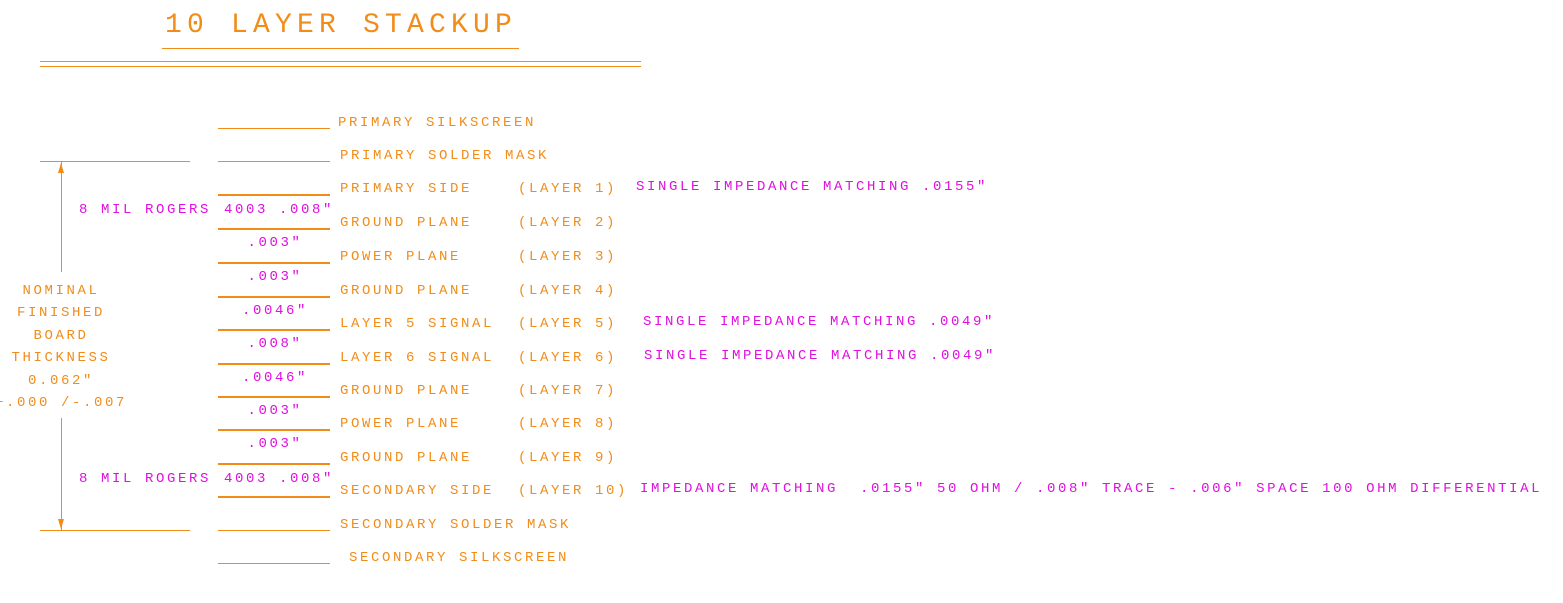  I want to click on board-thickness-line: 0.062", so click(61, 381).